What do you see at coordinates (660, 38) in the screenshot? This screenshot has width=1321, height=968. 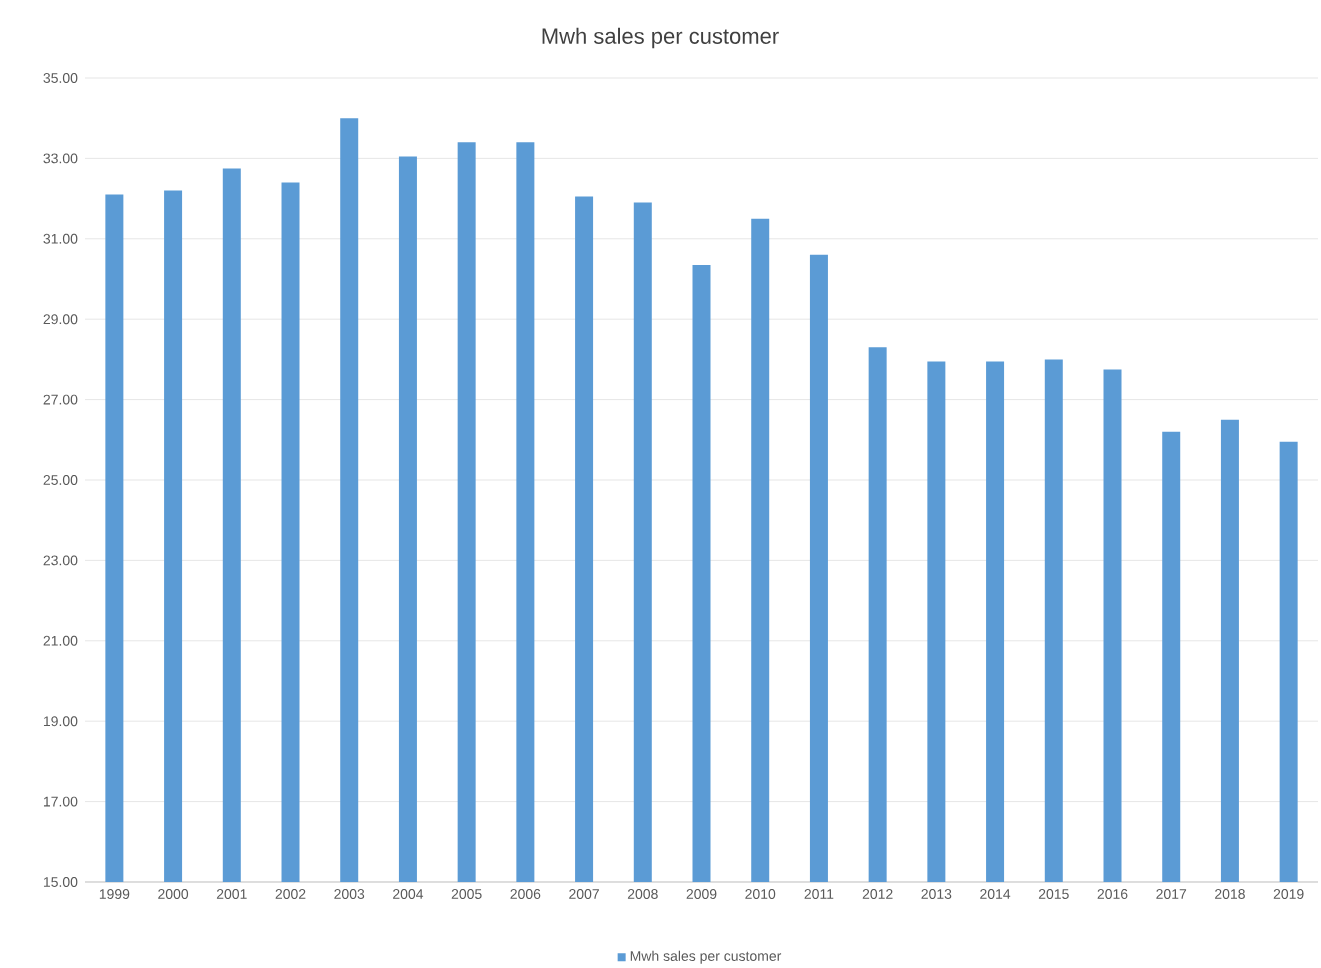 I see `chart-title: Mwh sales per customer` at bounding box center [660, 38].